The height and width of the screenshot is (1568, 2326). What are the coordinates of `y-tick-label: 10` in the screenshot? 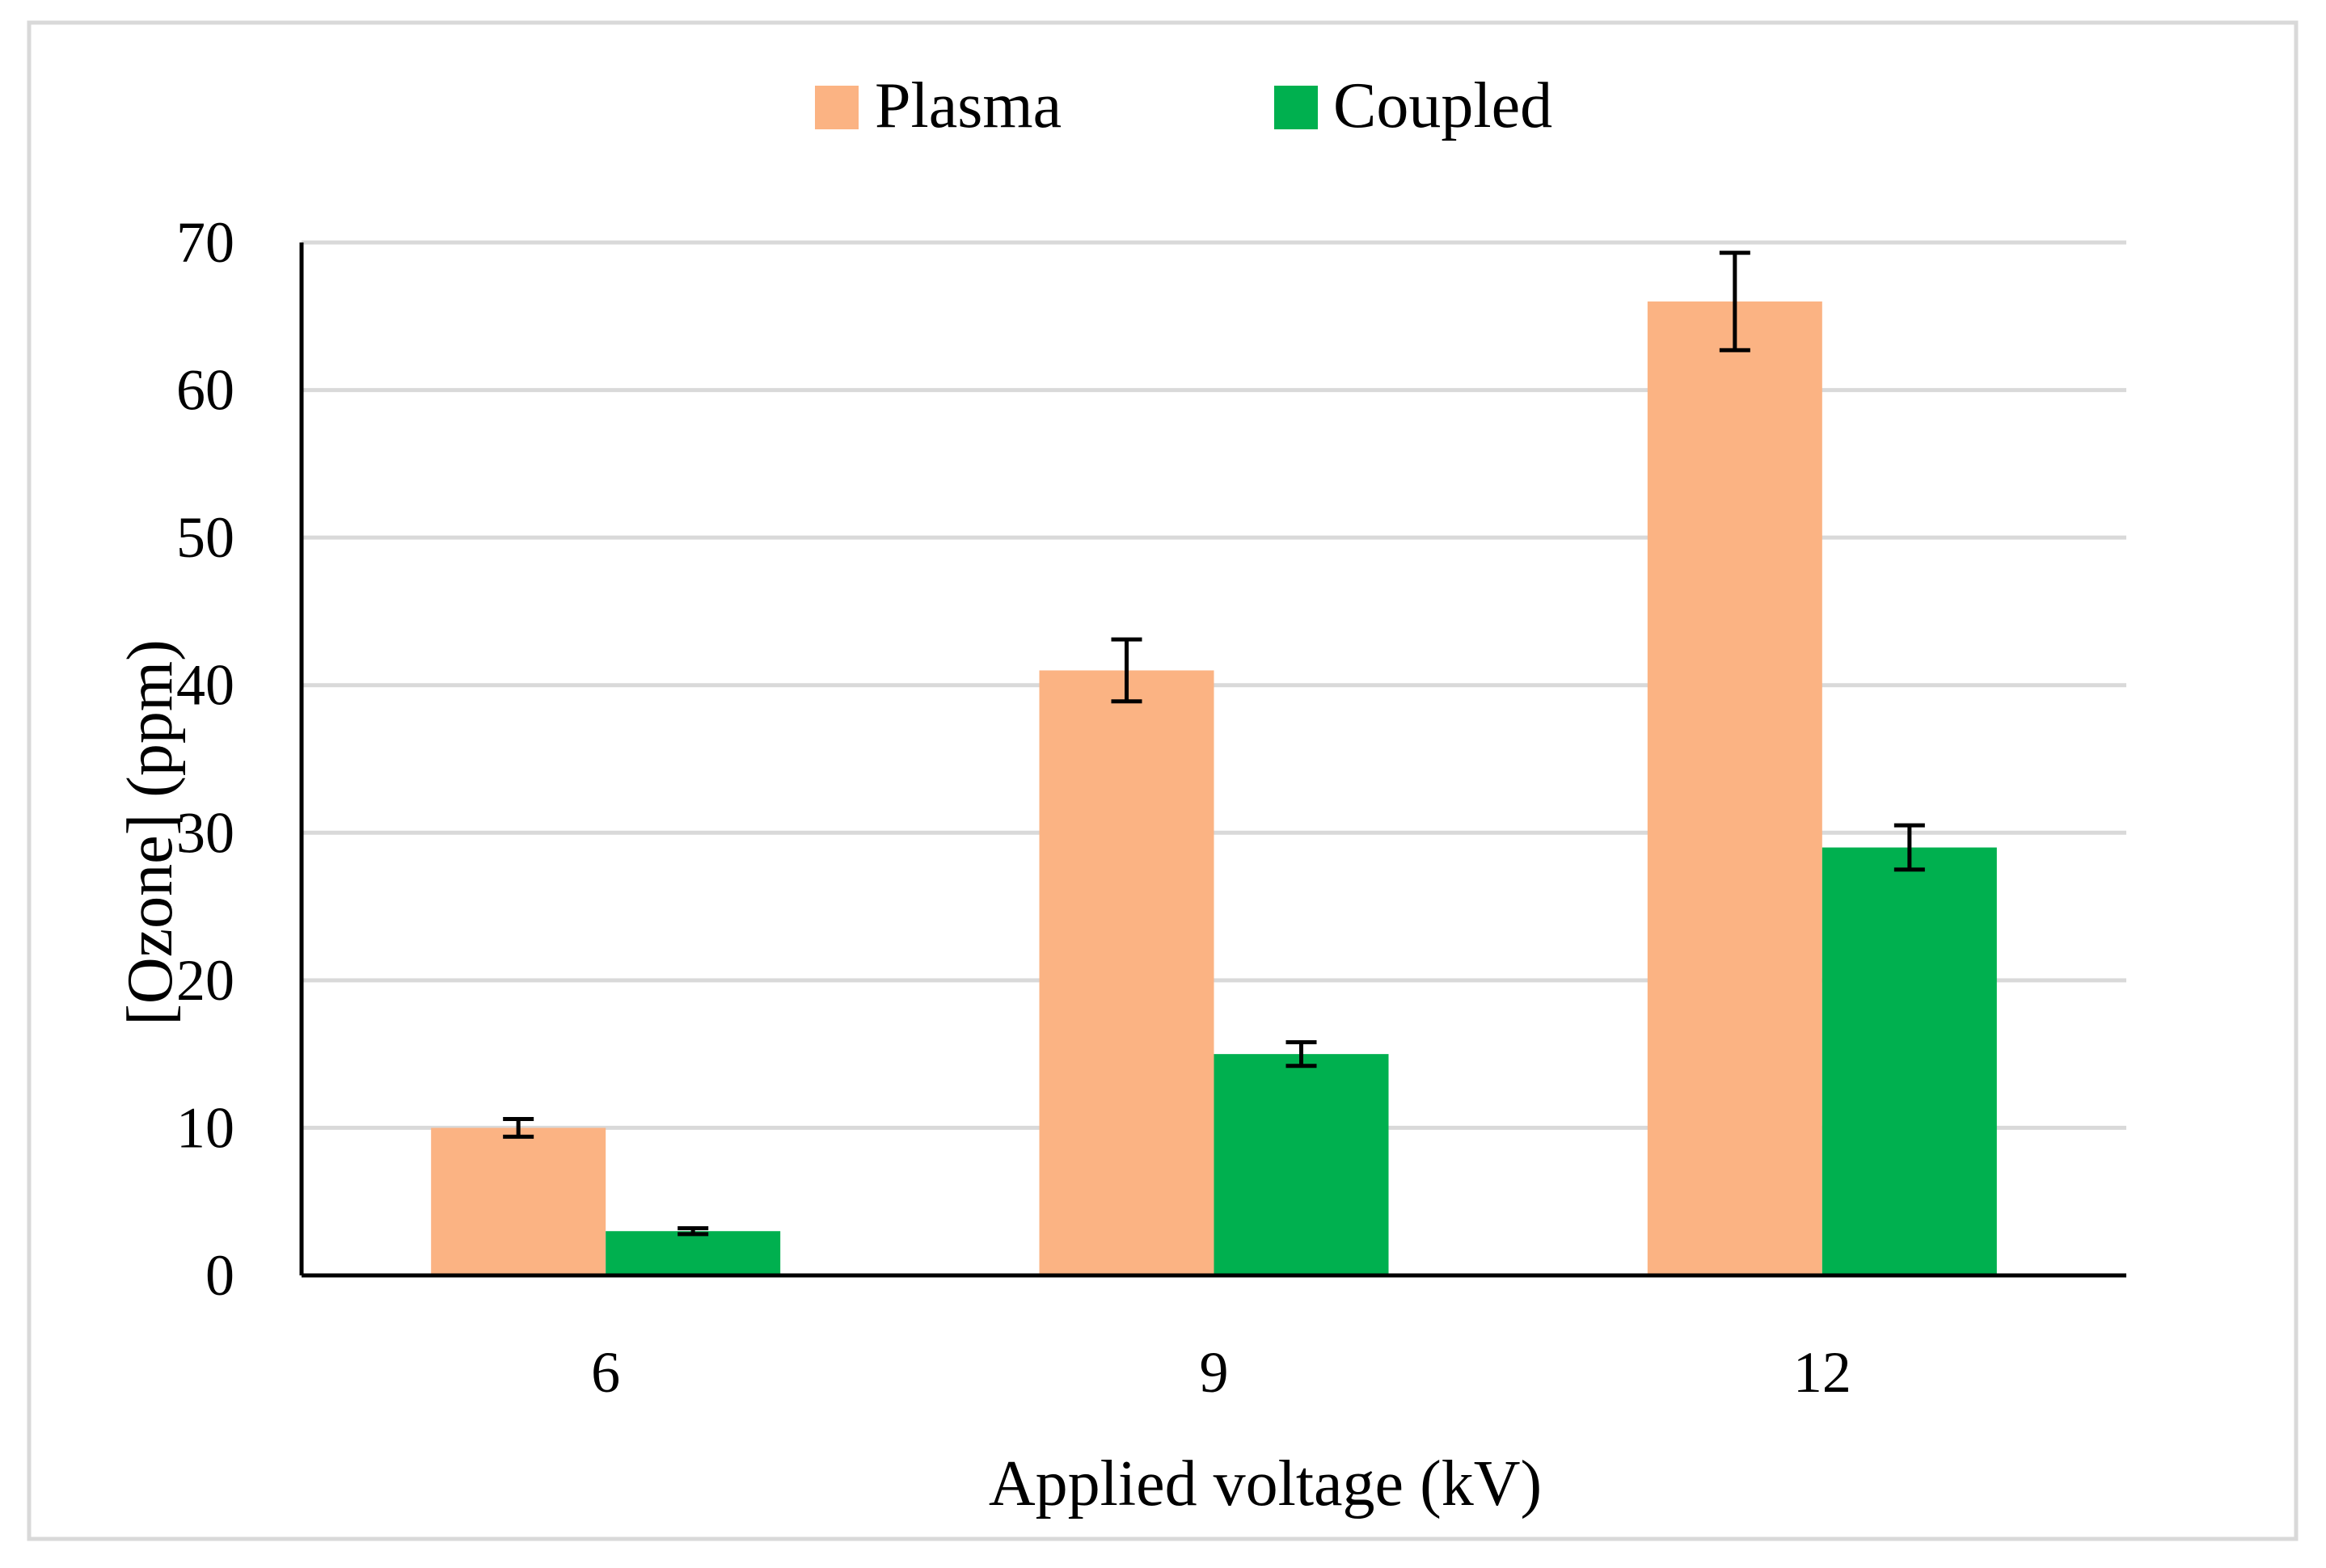 It's located at (205, 1127).